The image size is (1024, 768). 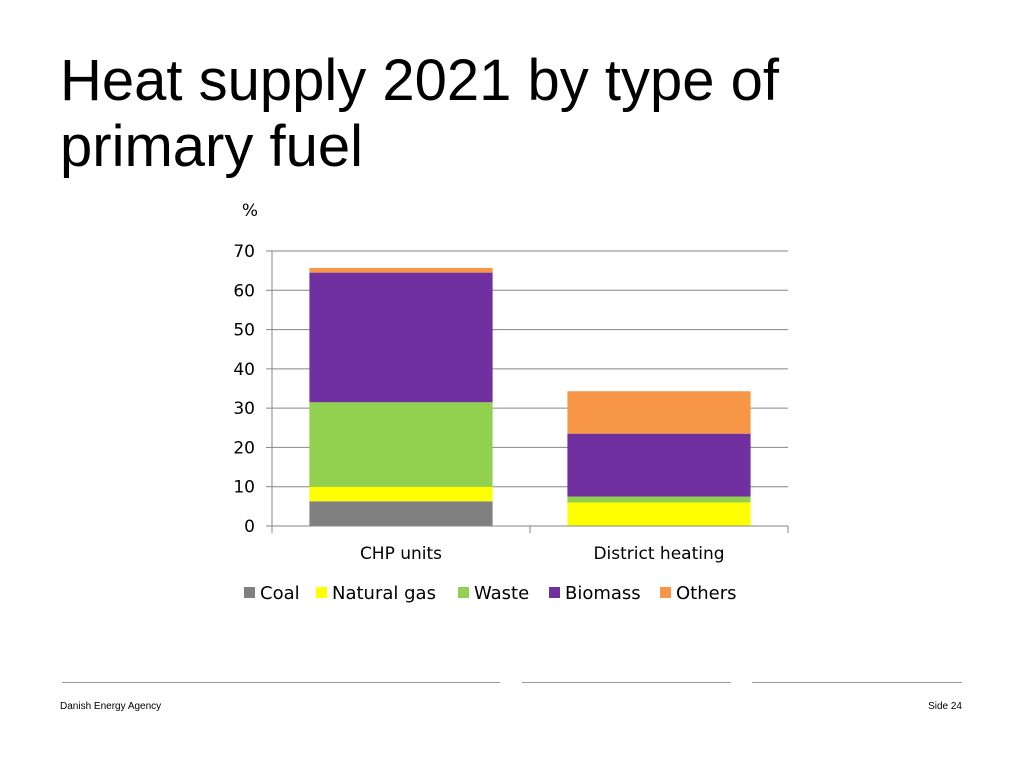 What do you see at coordinates (665, 592) in the screenshot?
I see `legend-swatch-others` at bounding box center [665, 592].